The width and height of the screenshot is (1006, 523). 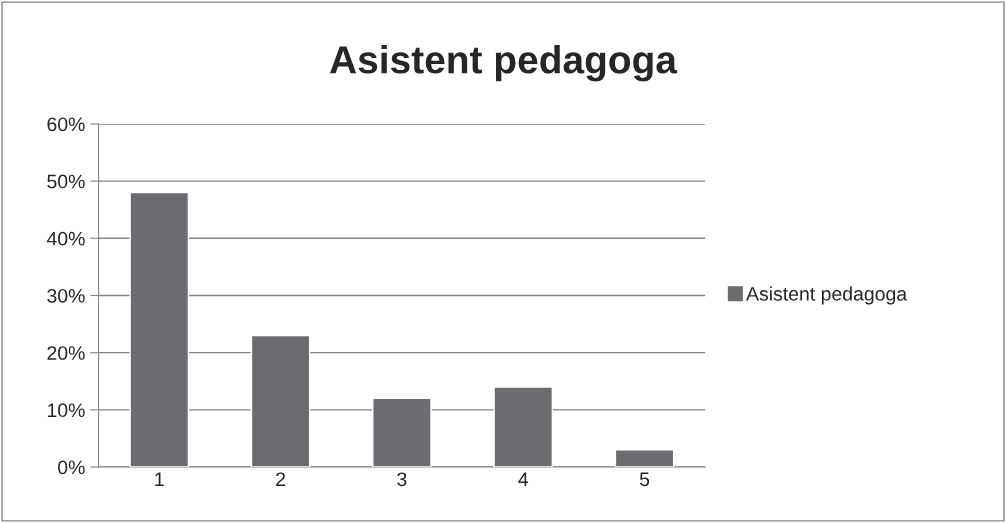 What do you see at coordinates (71, 467) in the screenshot?
I see `y-tick-label: 0%` at bounding box center [71, 467].